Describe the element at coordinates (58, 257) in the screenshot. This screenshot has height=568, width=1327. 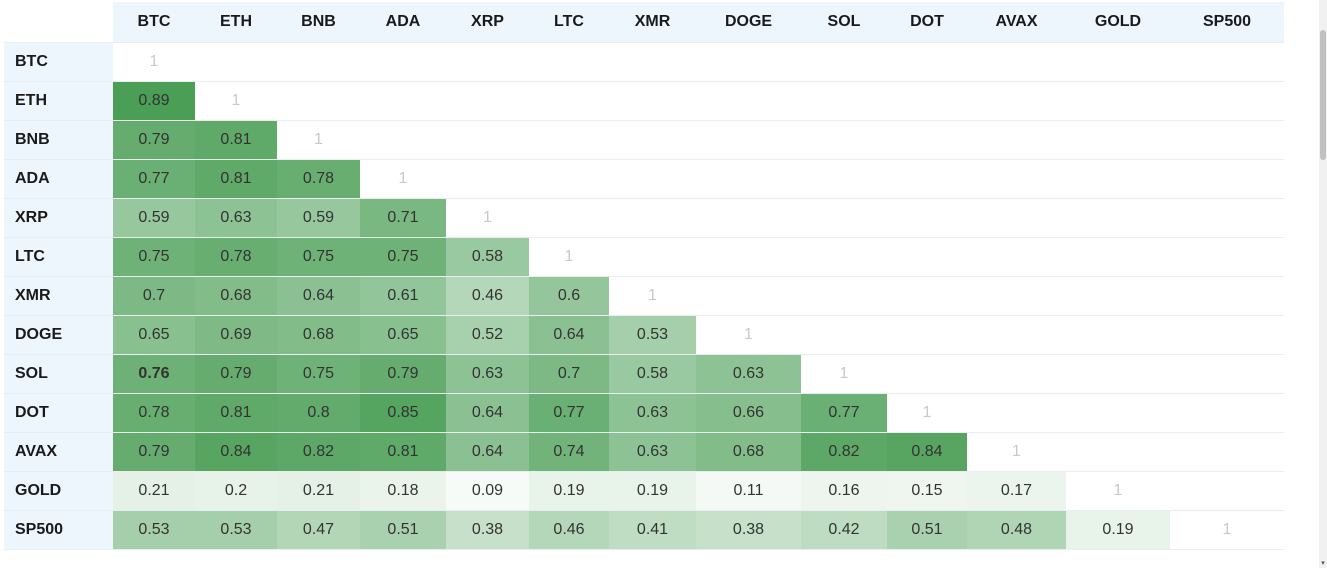
I see `row-header-ltc: LTC` at that location.